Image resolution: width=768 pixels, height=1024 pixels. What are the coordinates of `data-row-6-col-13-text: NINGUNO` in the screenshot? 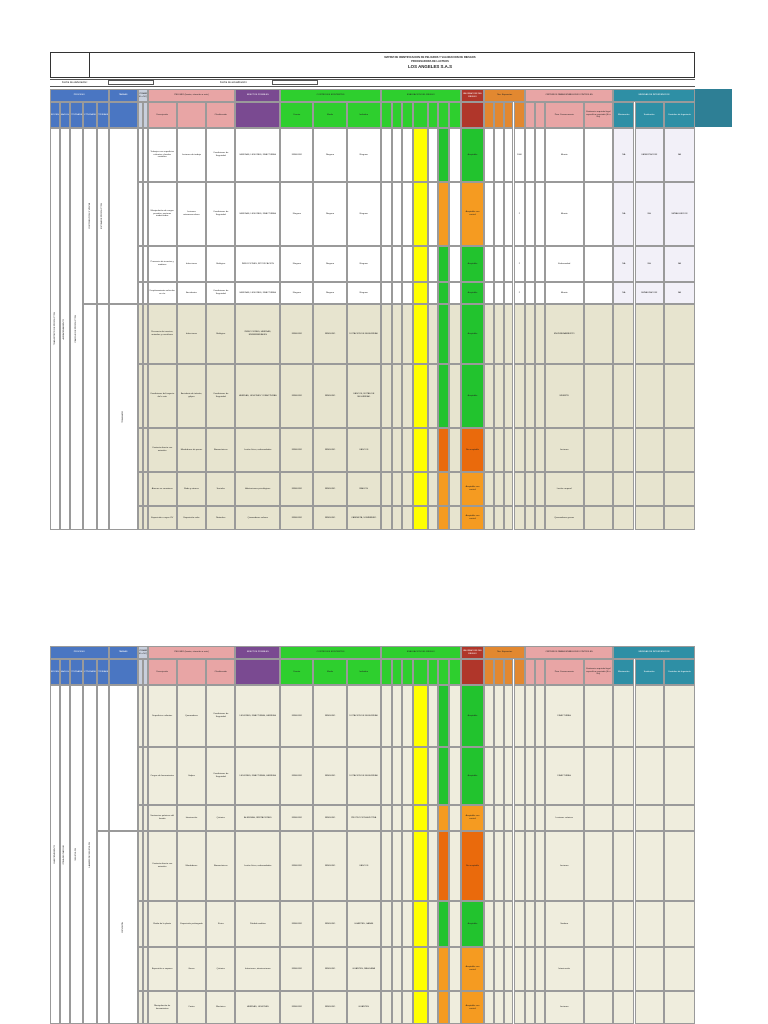 It's located at (330, 1007).